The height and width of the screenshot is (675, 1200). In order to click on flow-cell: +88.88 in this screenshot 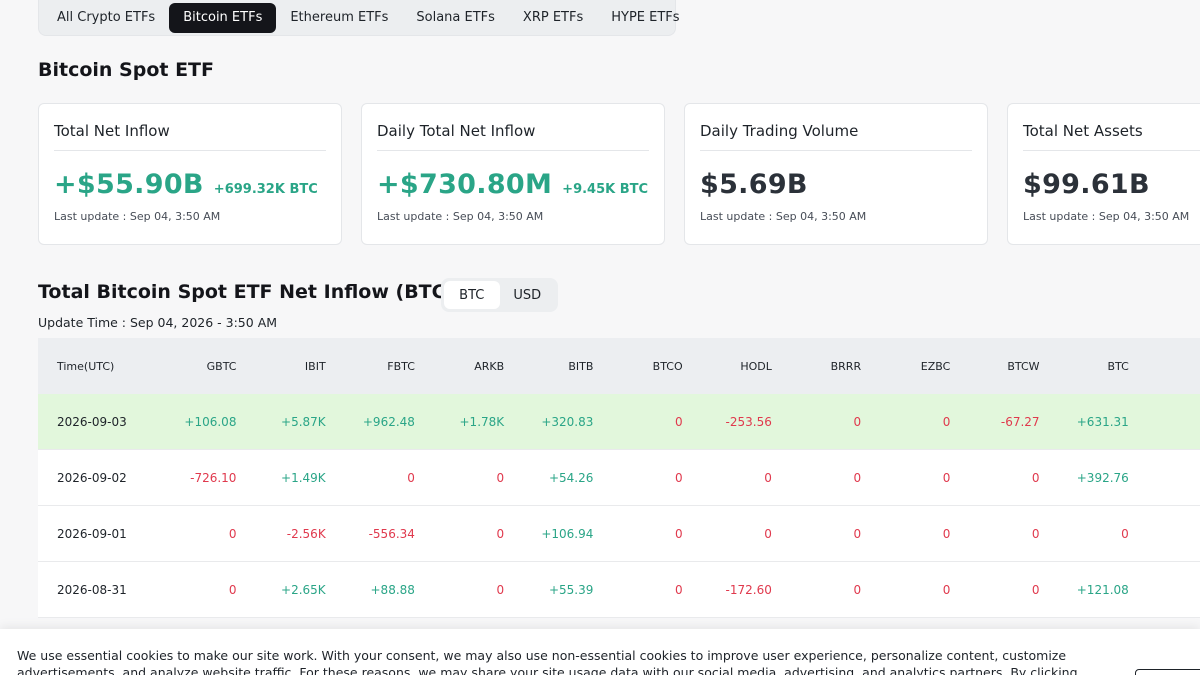, I will do `click(392, 589)`.